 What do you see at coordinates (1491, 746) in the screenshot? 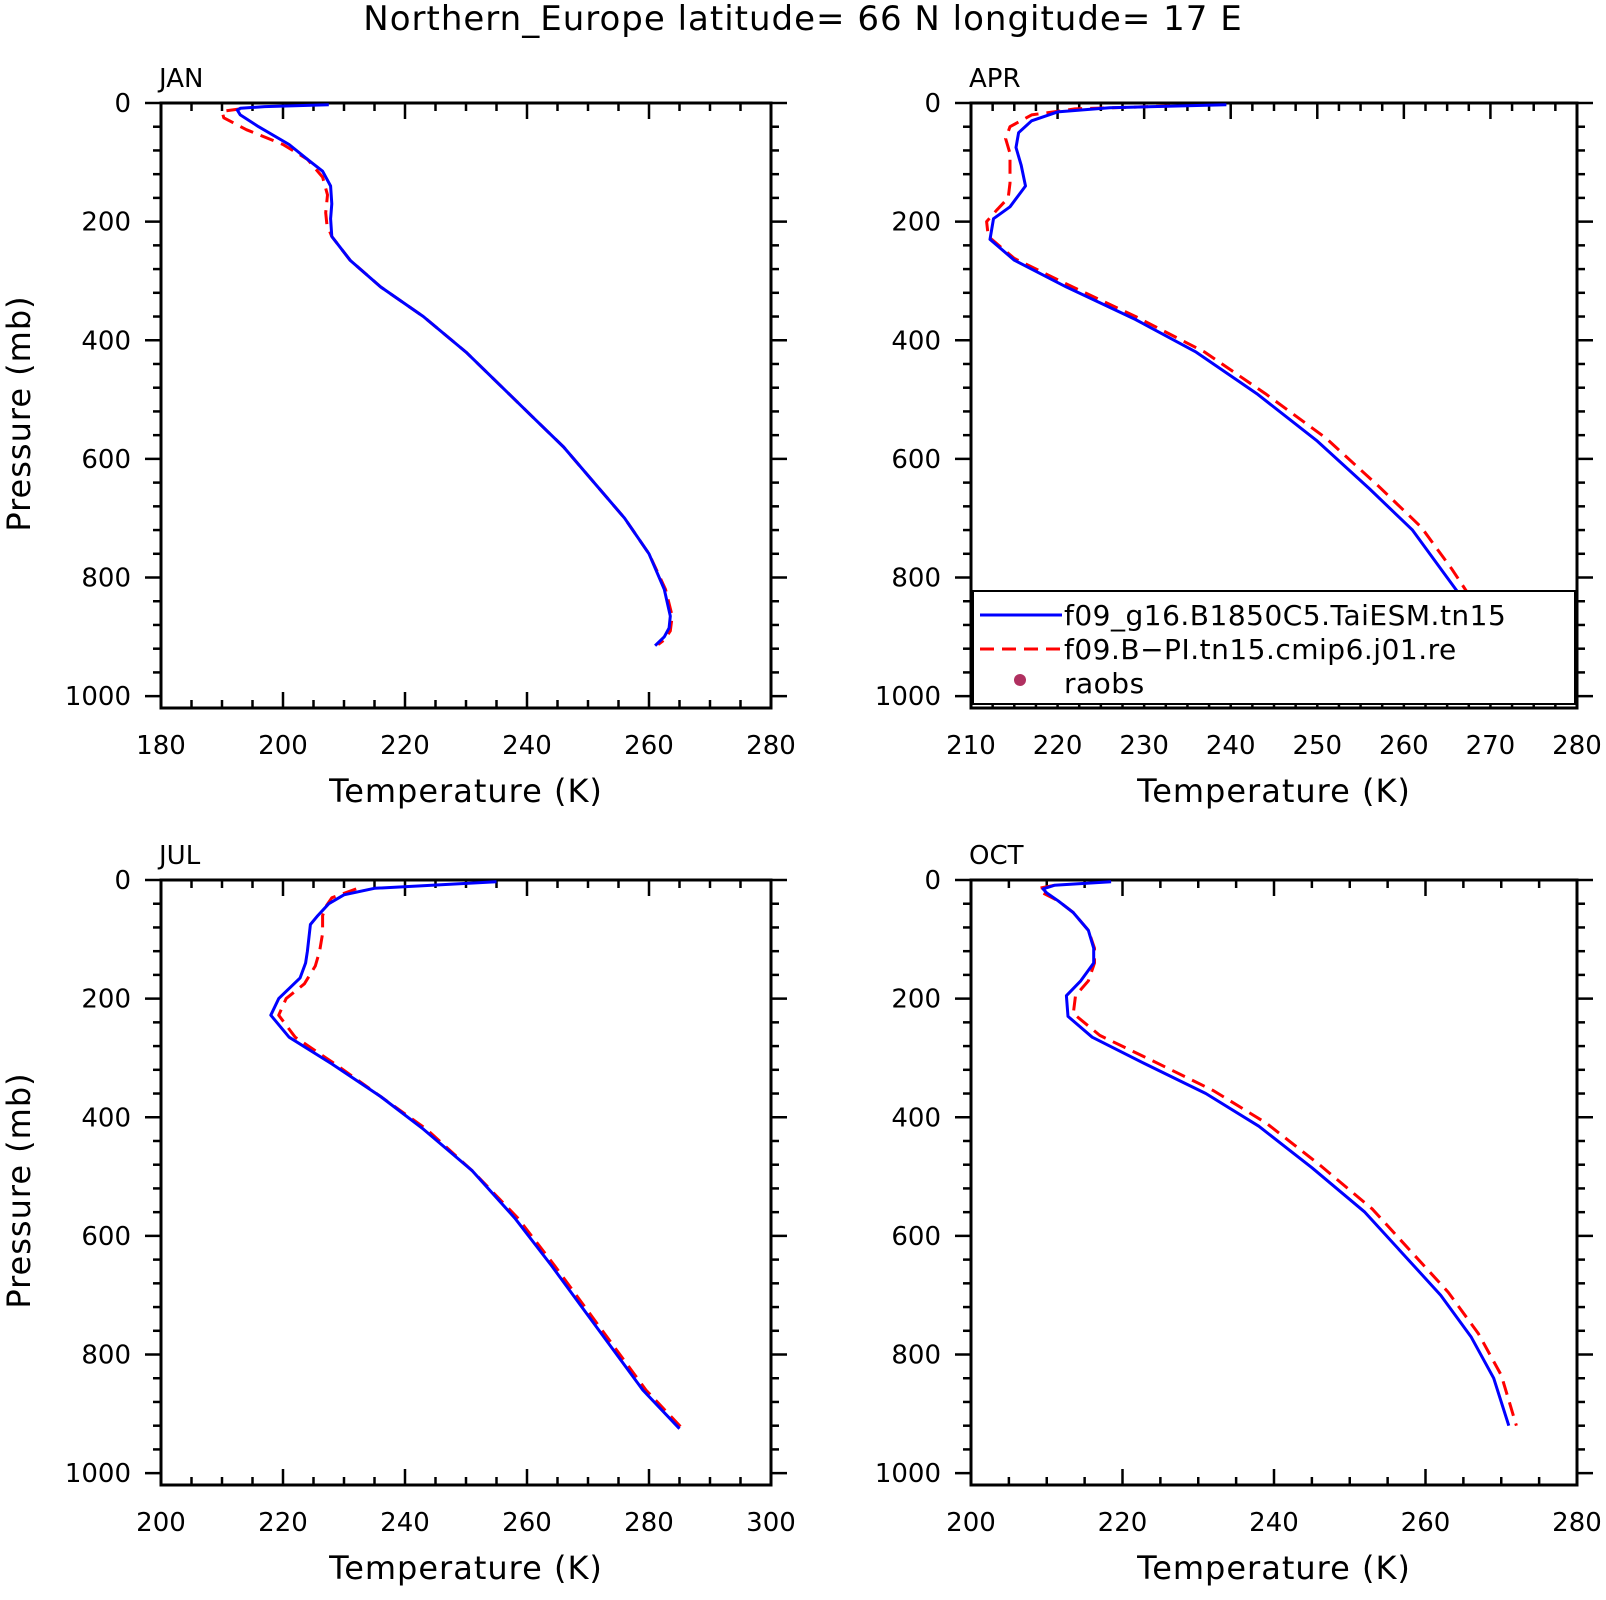
I see `x-tick-label: 270` at bounding box center [1491, 746].